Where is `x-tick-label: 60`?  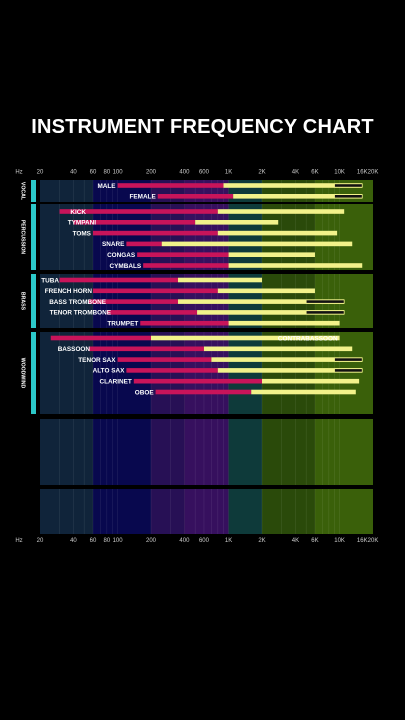
x-tick-label: 60 is located at coordinates (93, 541).